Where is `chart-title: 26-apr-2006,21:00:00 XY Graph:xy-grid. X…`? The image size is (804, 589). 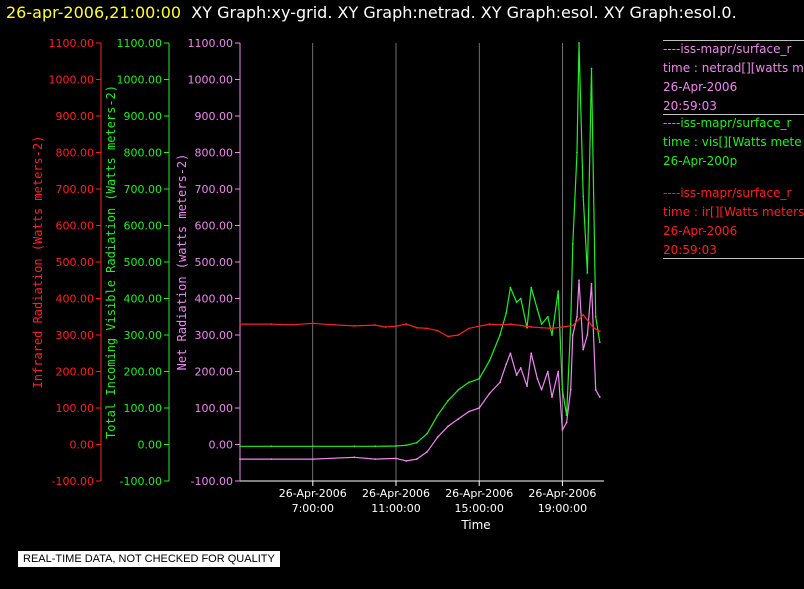 chart-title: 26-apr-2006,21:00:00 XY Graph:xy-grid. X… is located at coordinates (371, 12).